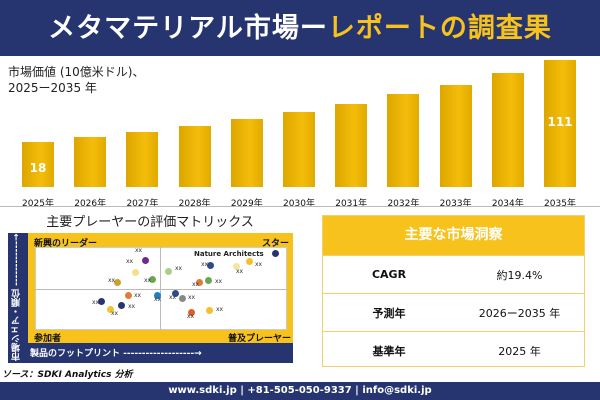 This screenshot has height=400, width=600. What do you see at coordinates (439, 28) in the screenshot?
I see `title-accent: レポートの調査果` at bounding box center [439, 28].